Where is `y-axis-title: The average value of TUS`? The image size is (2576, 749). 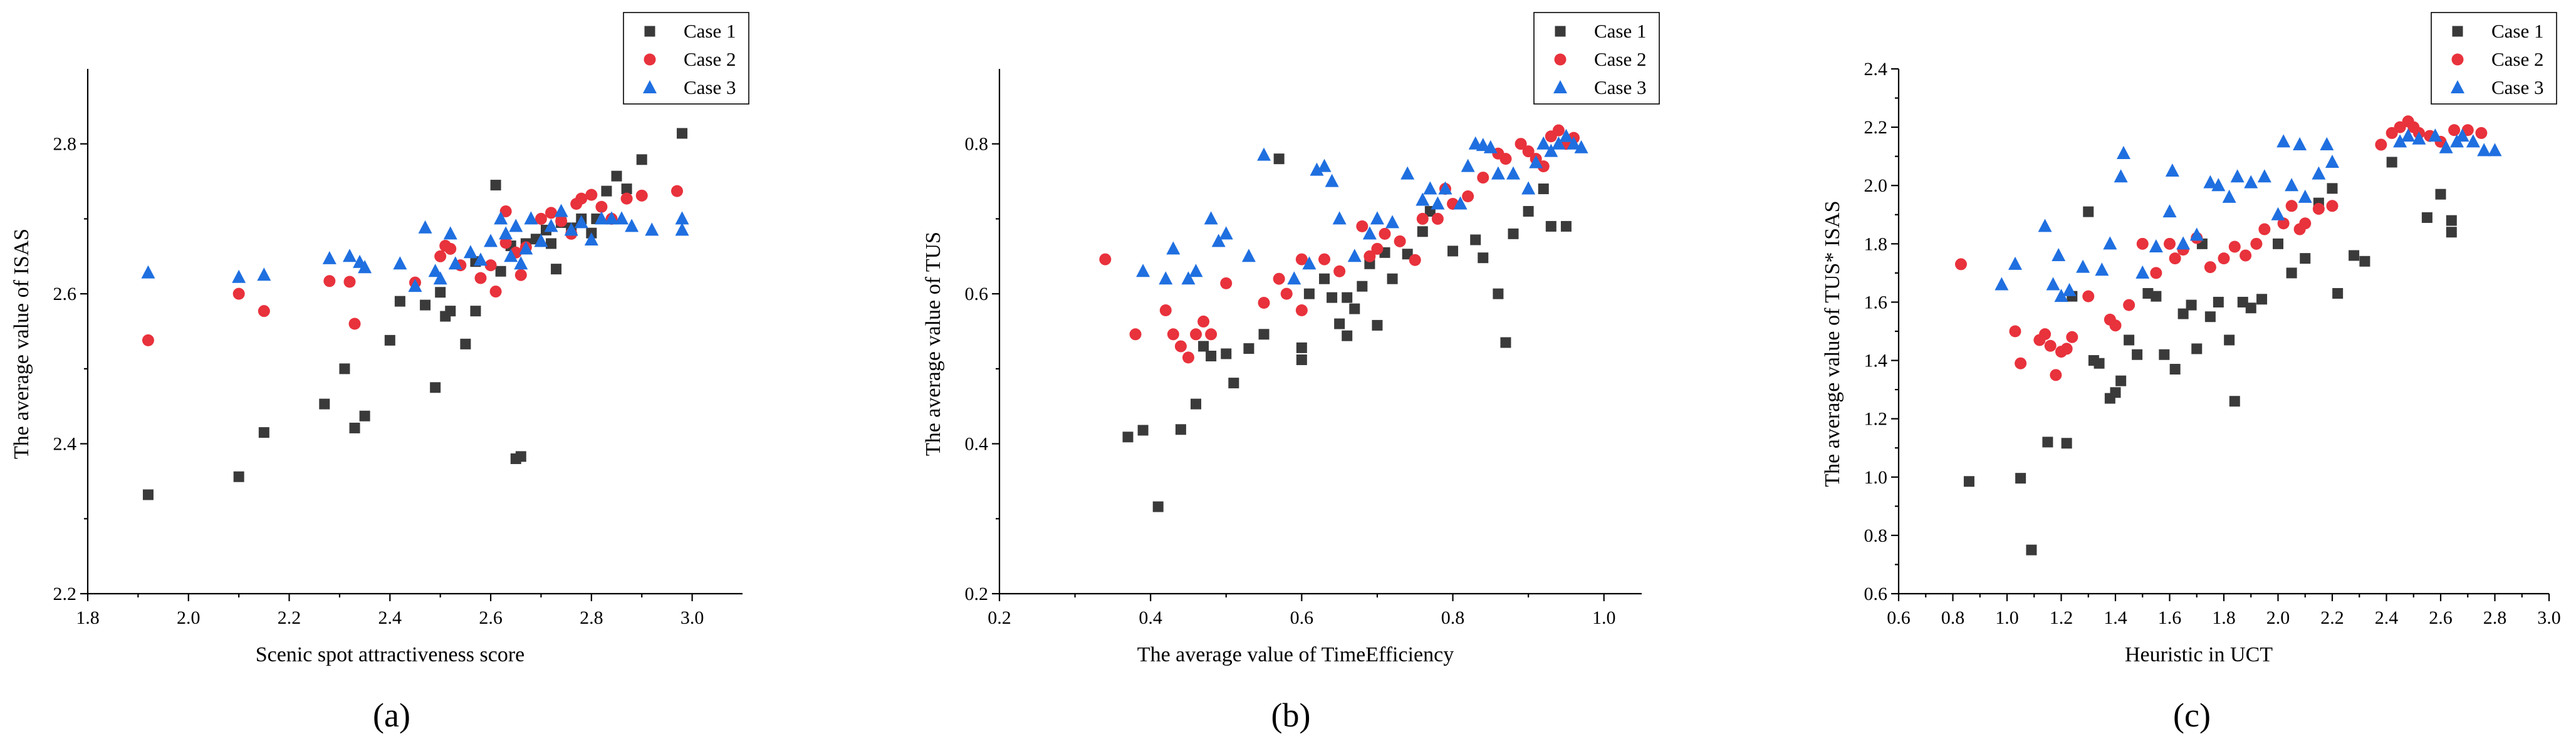
y-axis-title: The average value of TUS is located at coordinates (933, 344).